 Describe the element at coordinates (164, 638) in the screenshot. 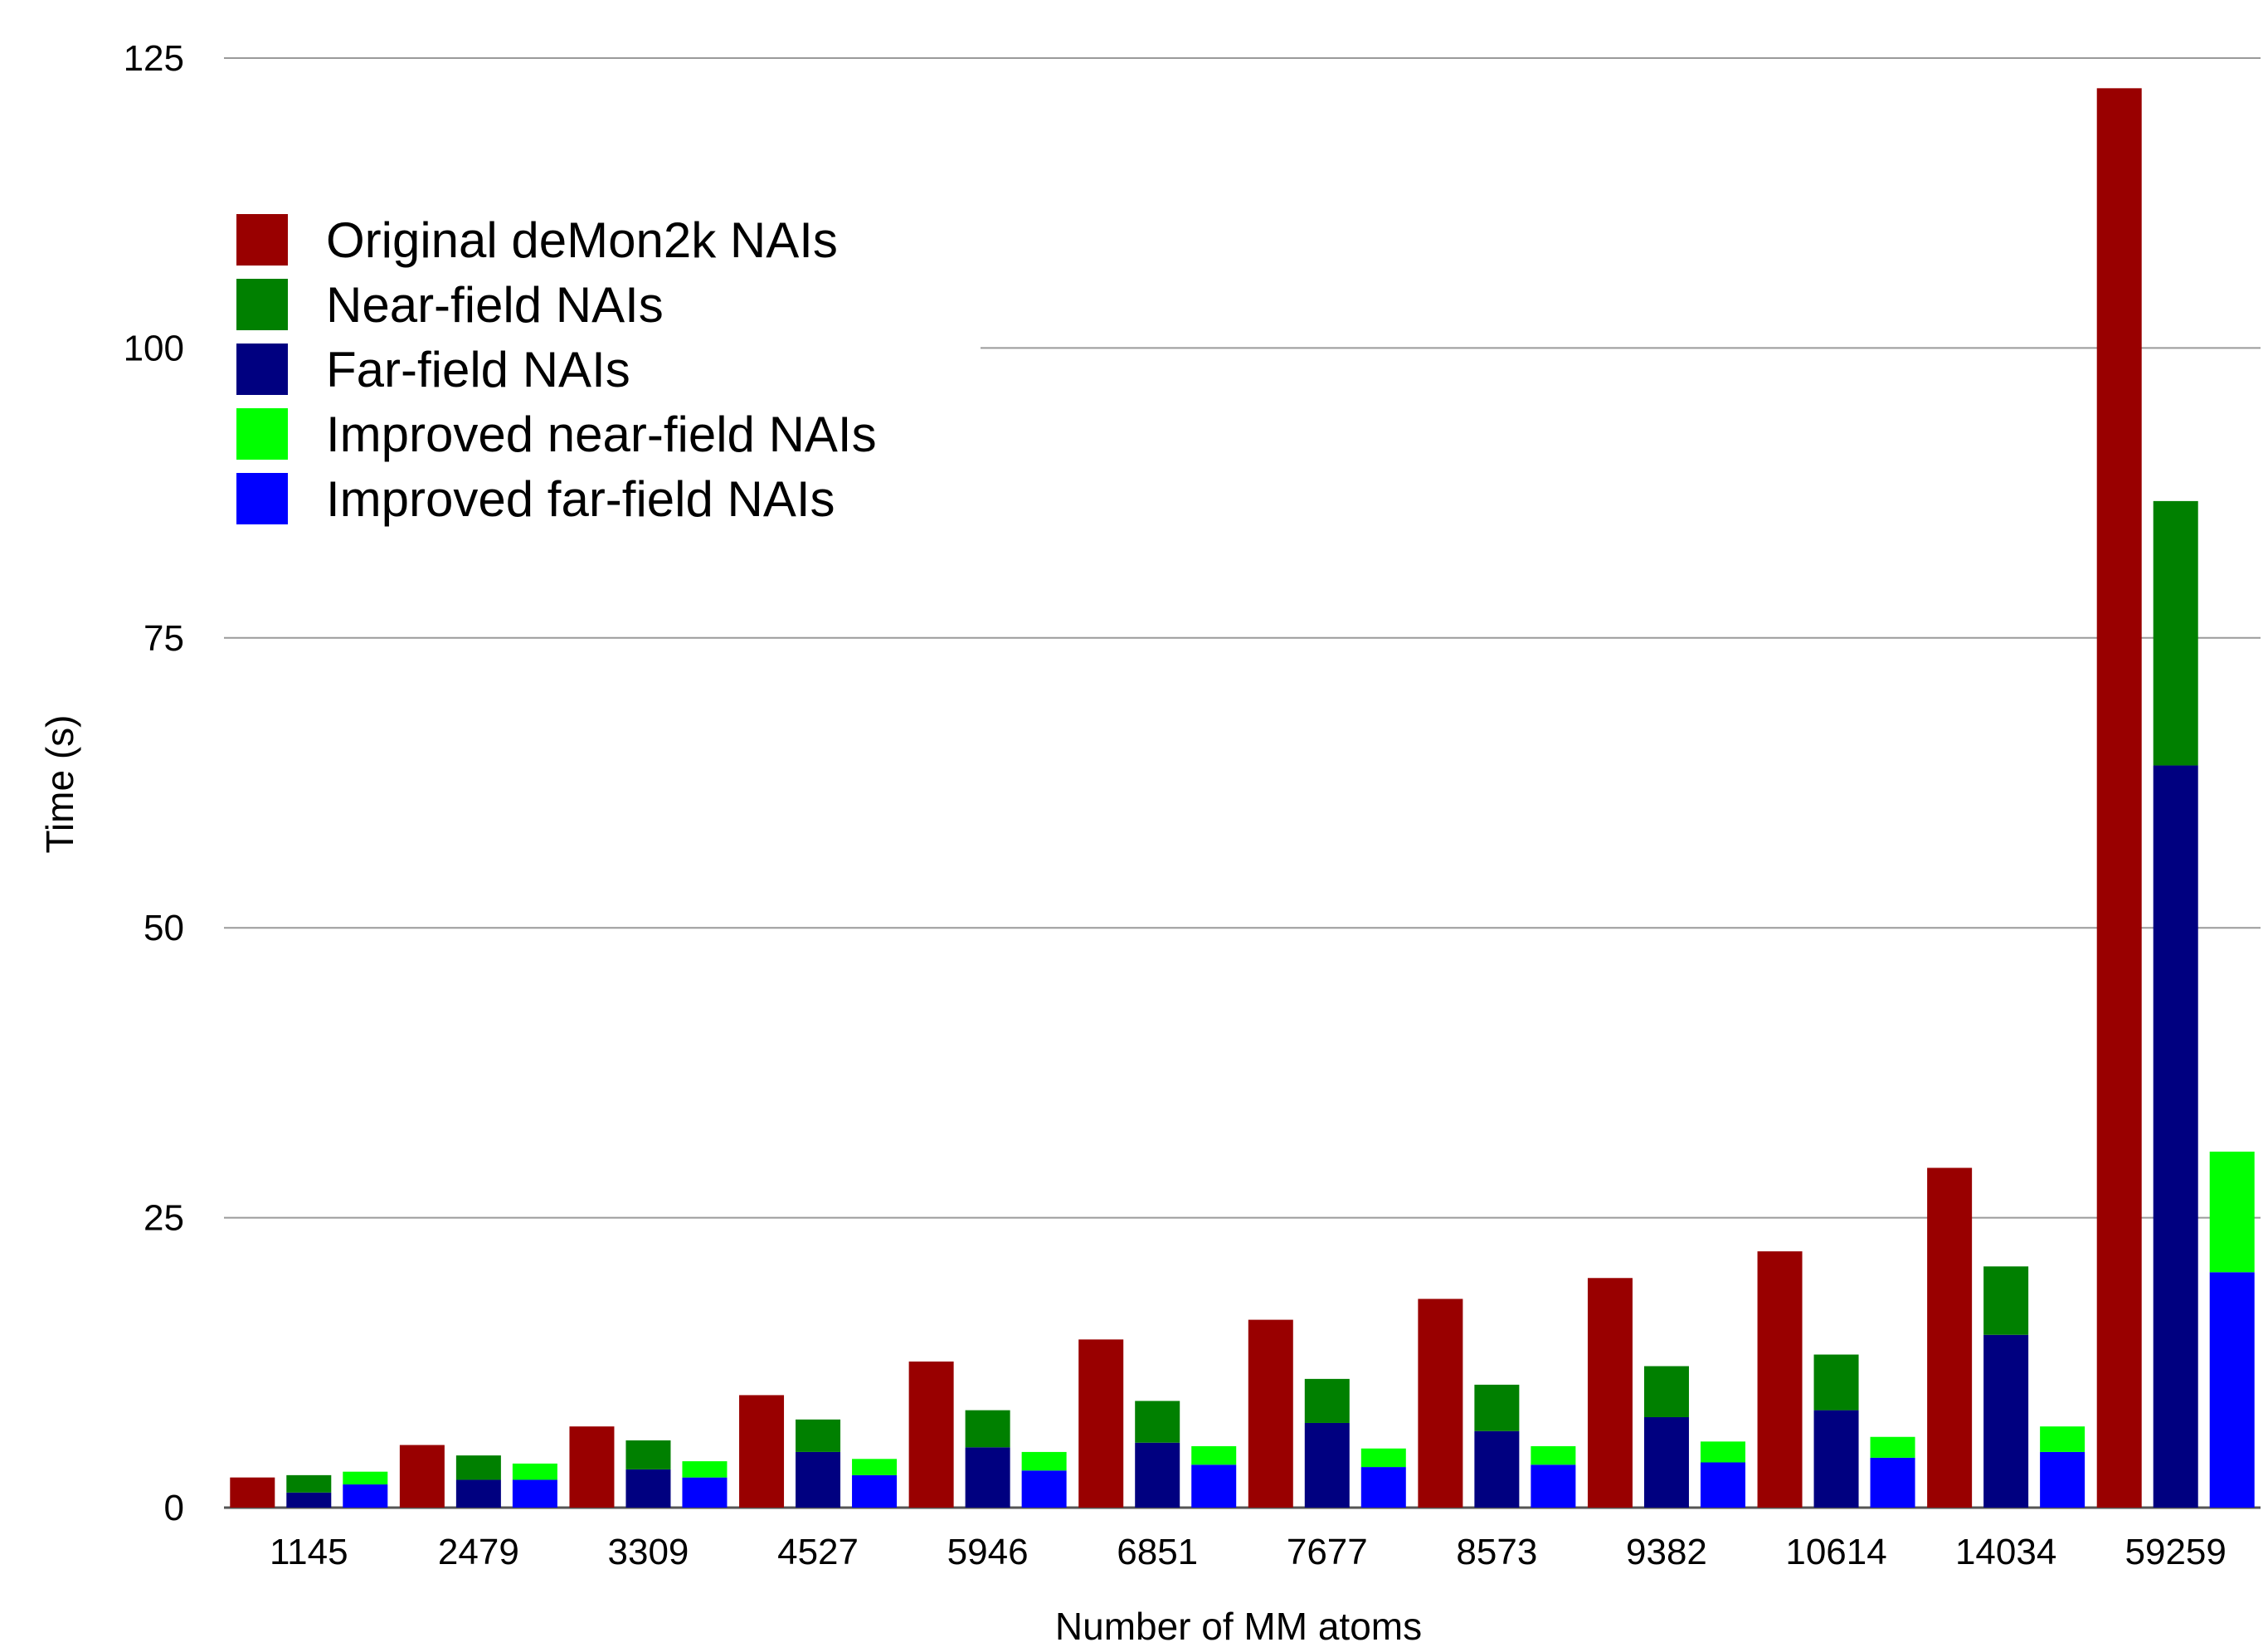

I see `y-tick-label: 75` at that location.